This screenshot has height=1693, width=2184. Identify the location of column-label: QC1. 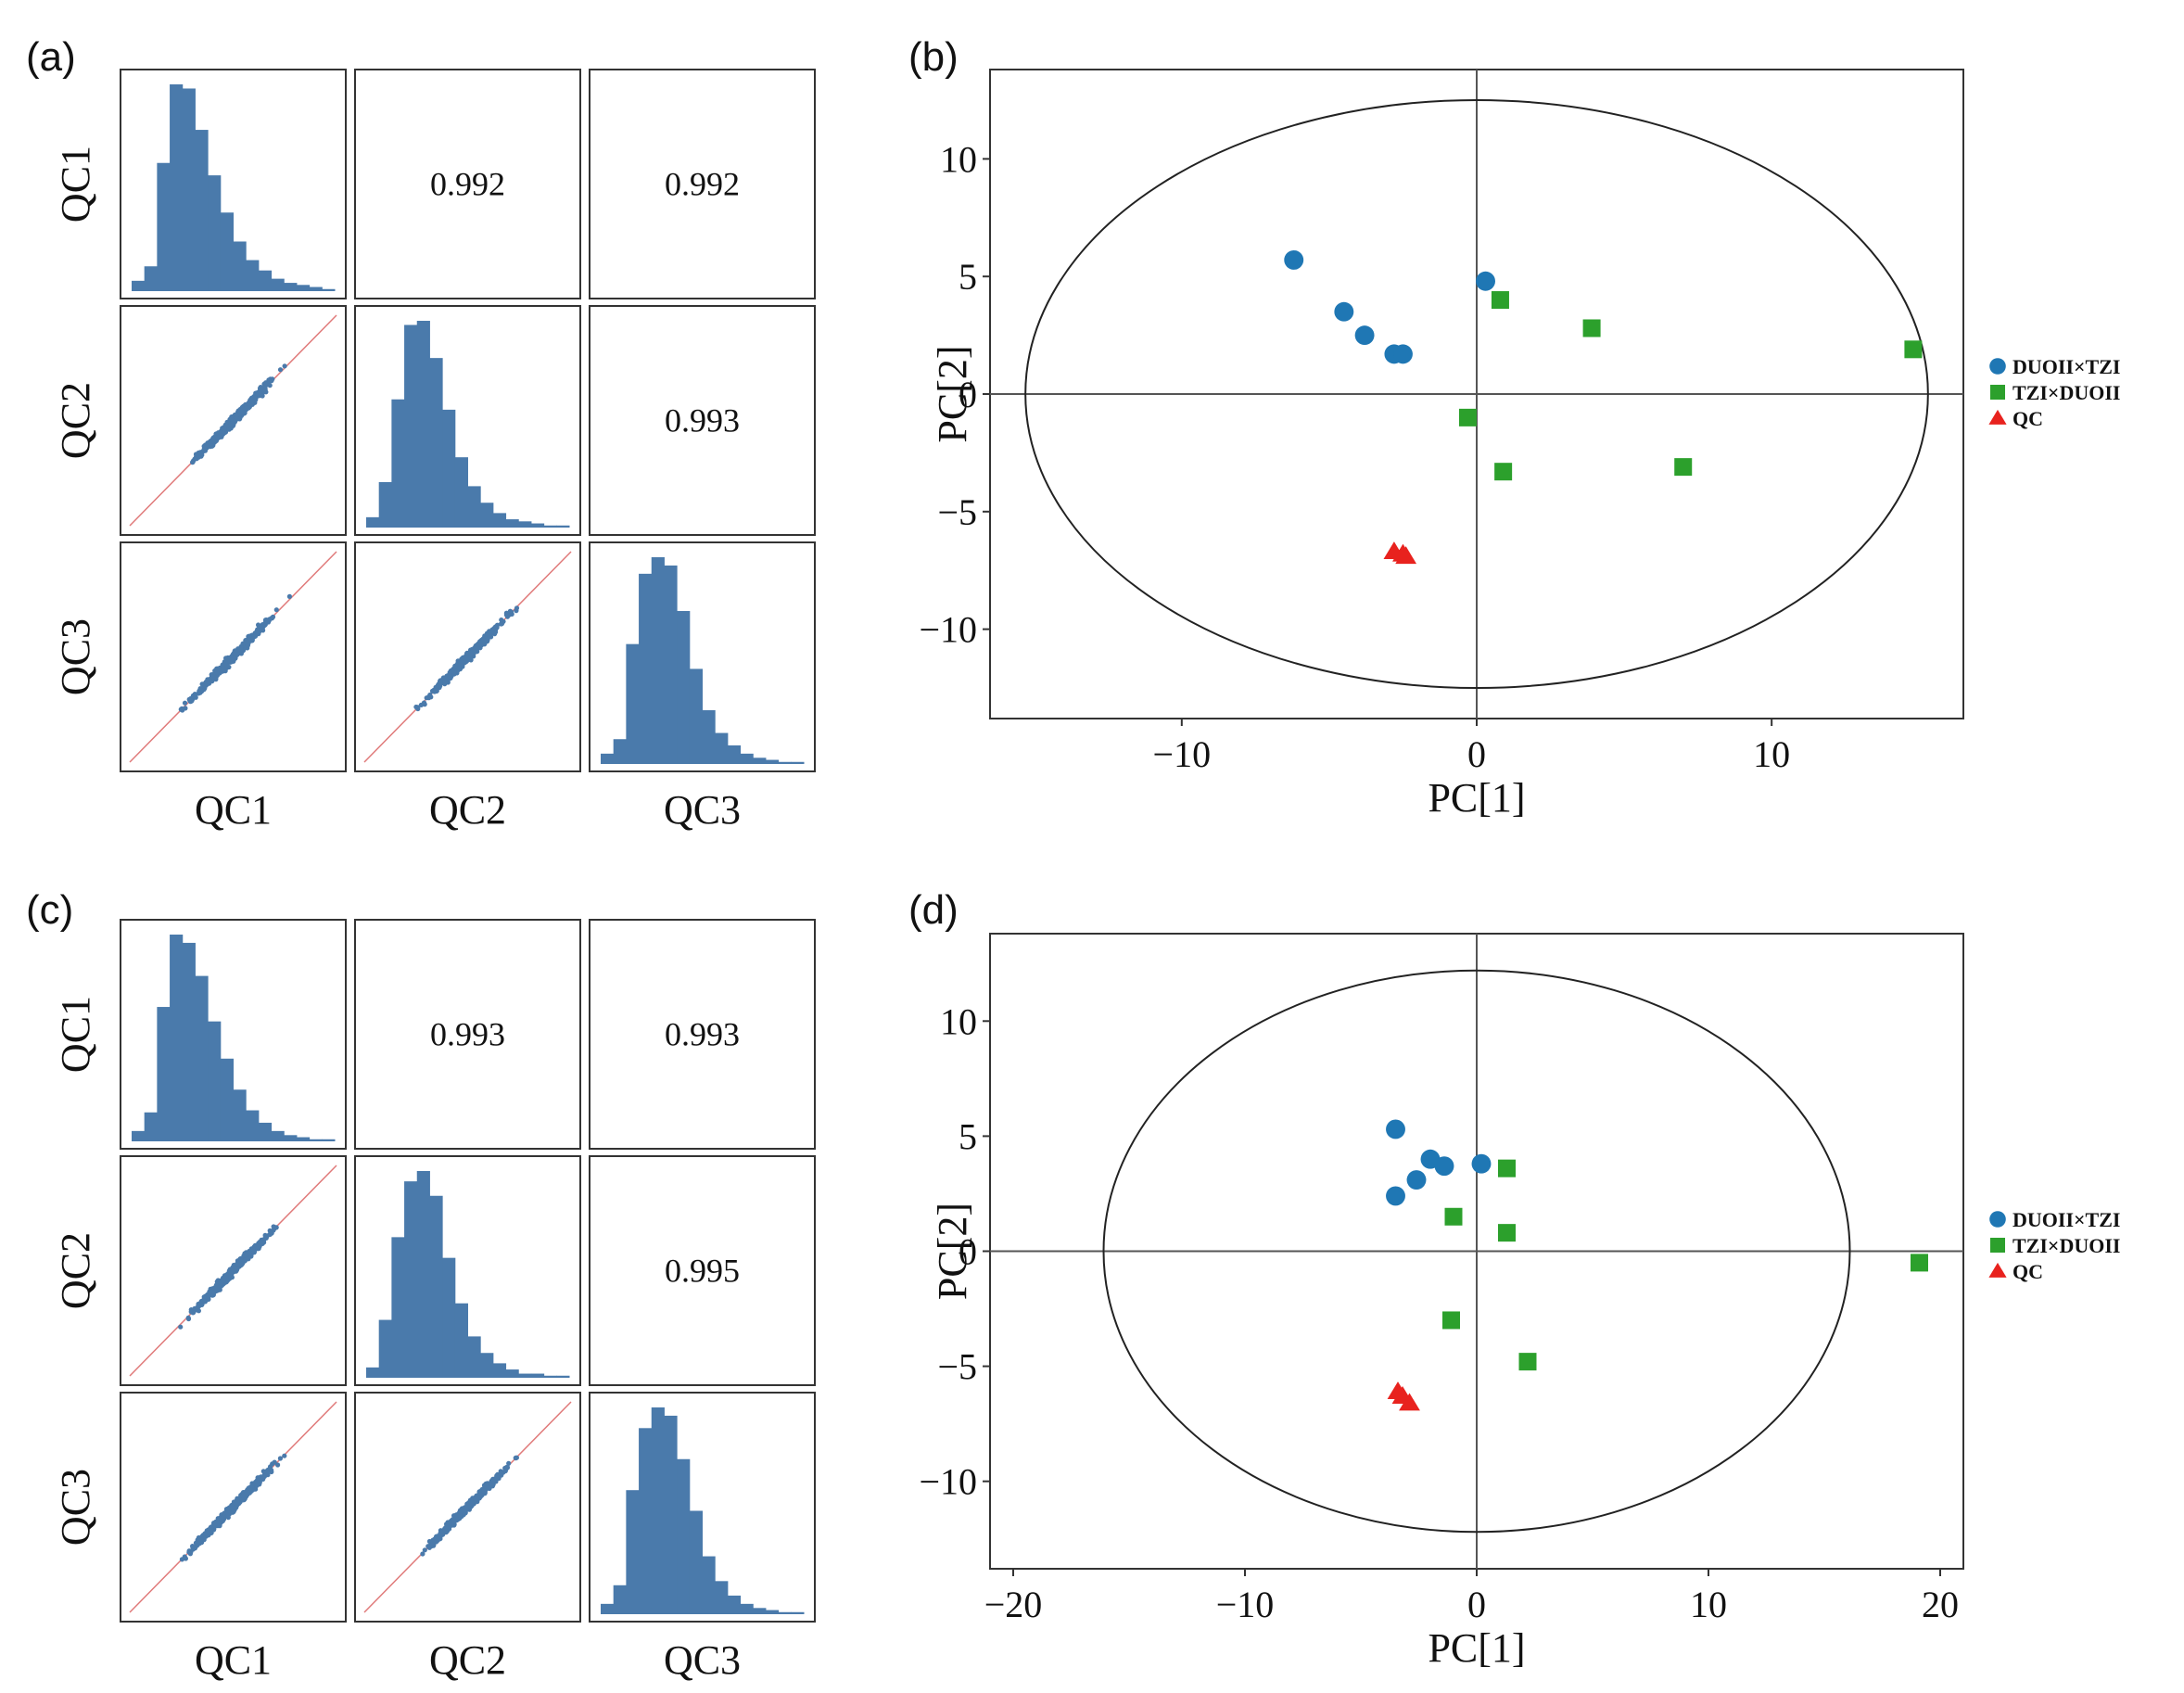
(233, 1660).